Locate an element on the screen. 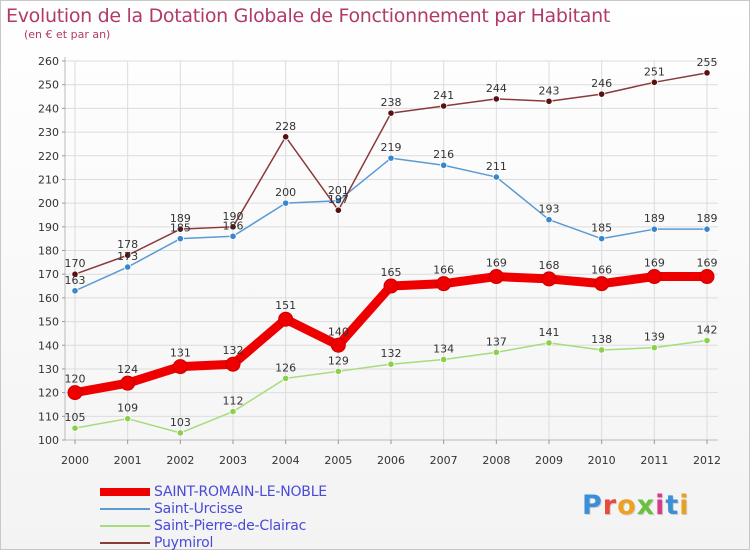 Image resolution: width=750 pixels, height=552 pixels. chart-subtitle: (en € et par an) is located at coordinates (67, 34).